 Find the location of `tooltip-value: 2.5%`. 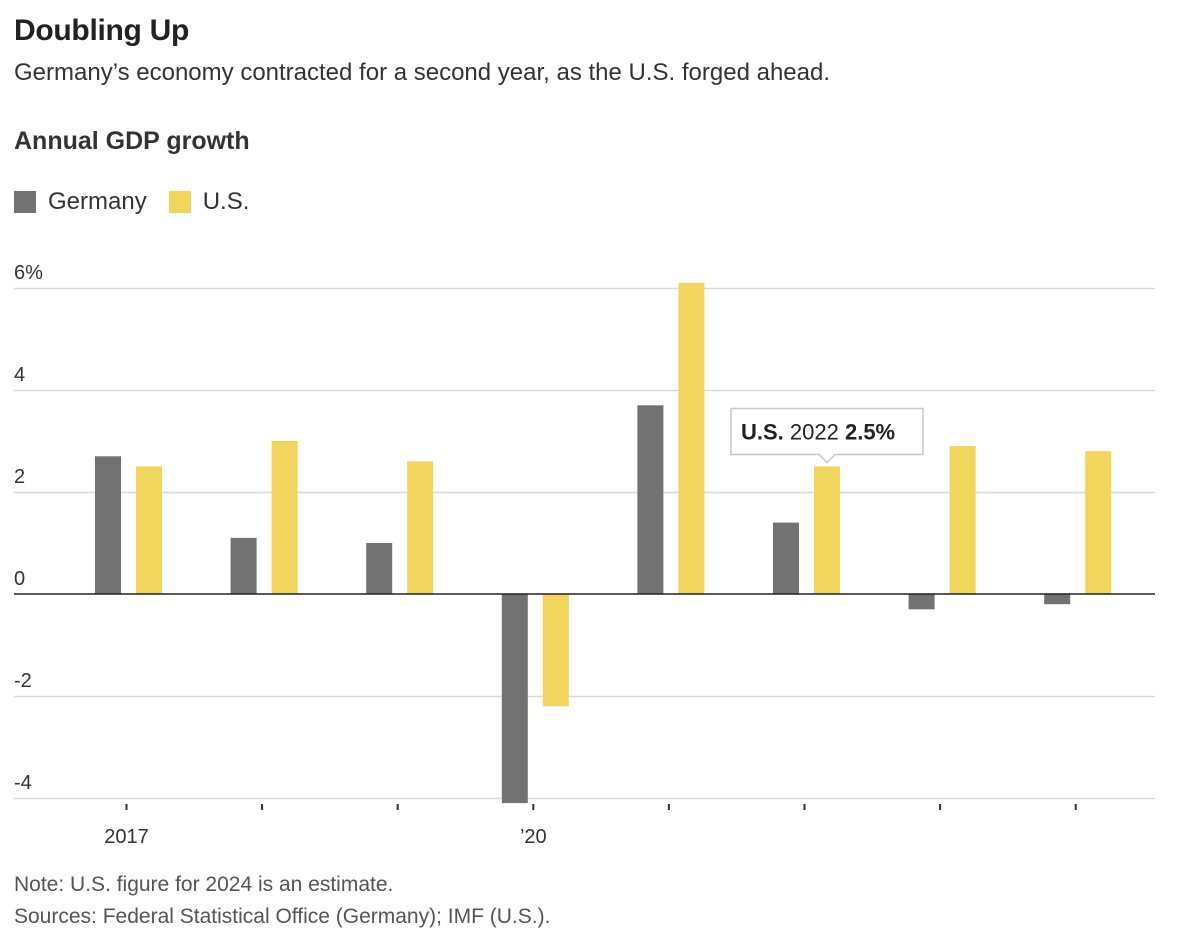

tooltip-value: 2.5% is located at coordinates (870, 432).